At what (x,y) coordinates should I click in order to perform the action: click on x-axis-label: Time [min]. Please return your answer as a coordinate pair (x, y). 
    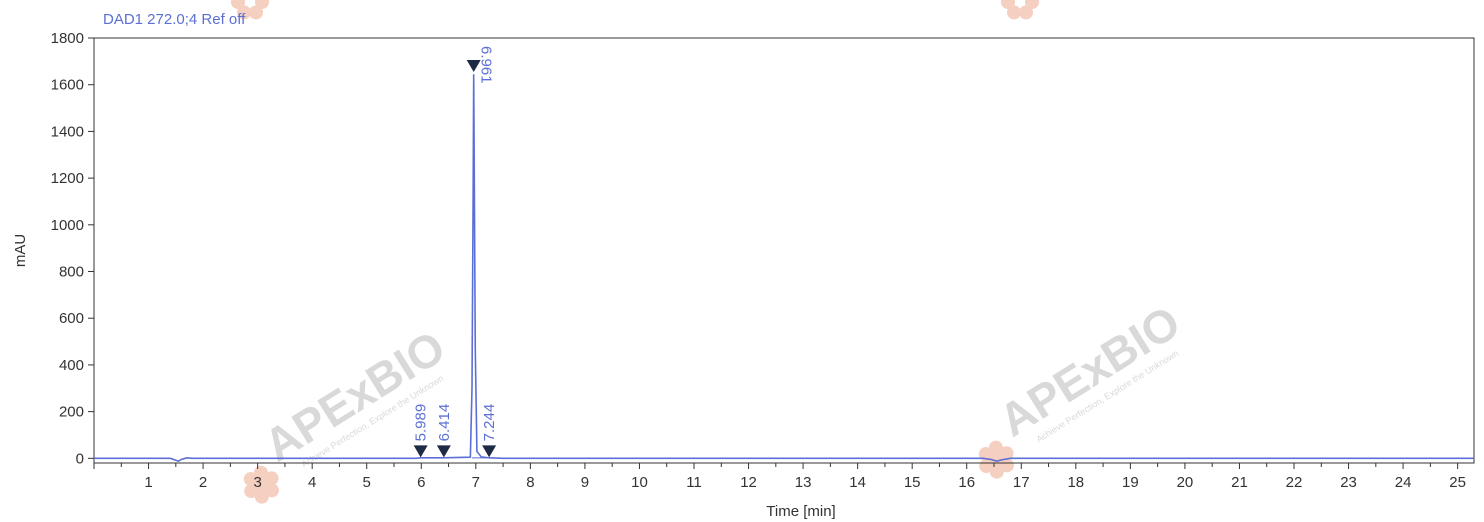
    Looking at the image, I should click on (800, 511).